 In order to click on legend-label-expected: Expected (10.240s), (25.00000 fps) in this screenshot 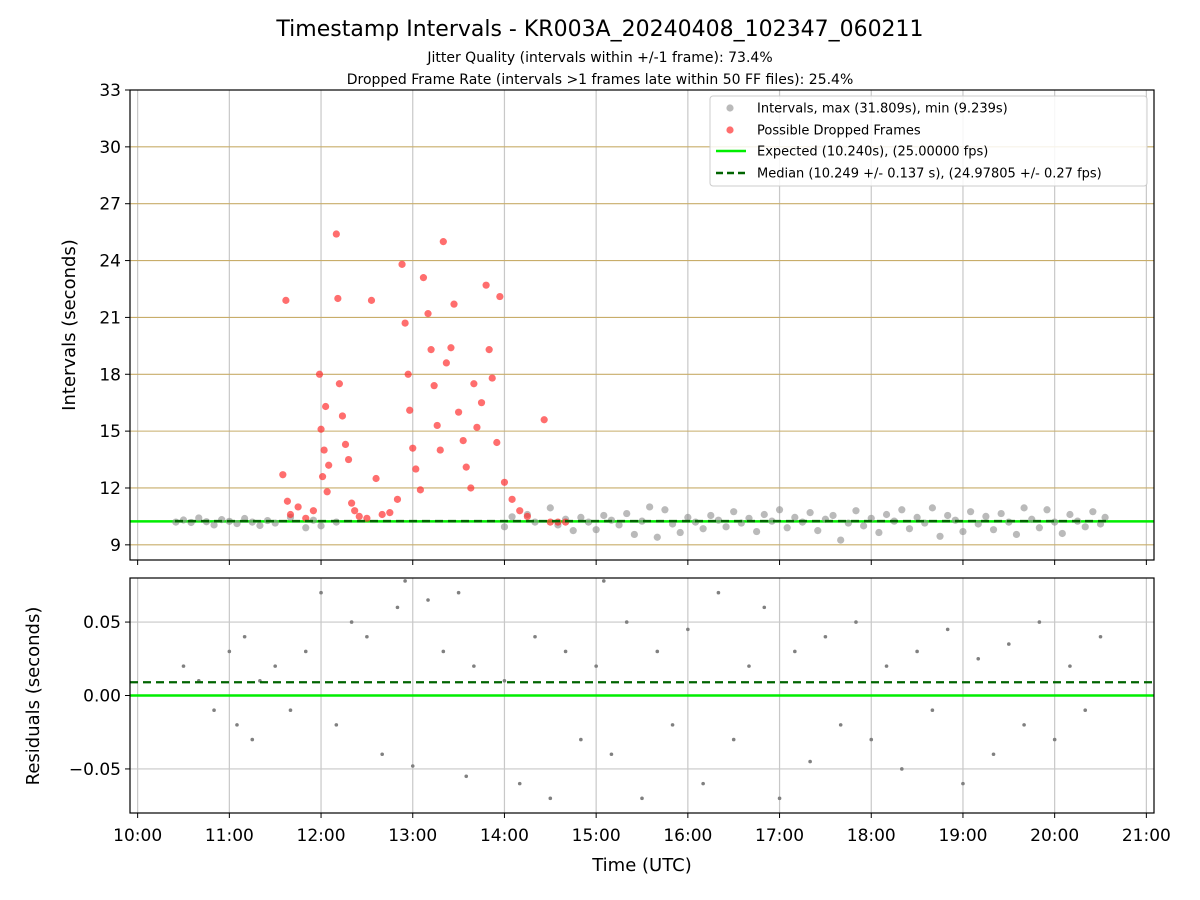, I will do `click(872, 152)`.